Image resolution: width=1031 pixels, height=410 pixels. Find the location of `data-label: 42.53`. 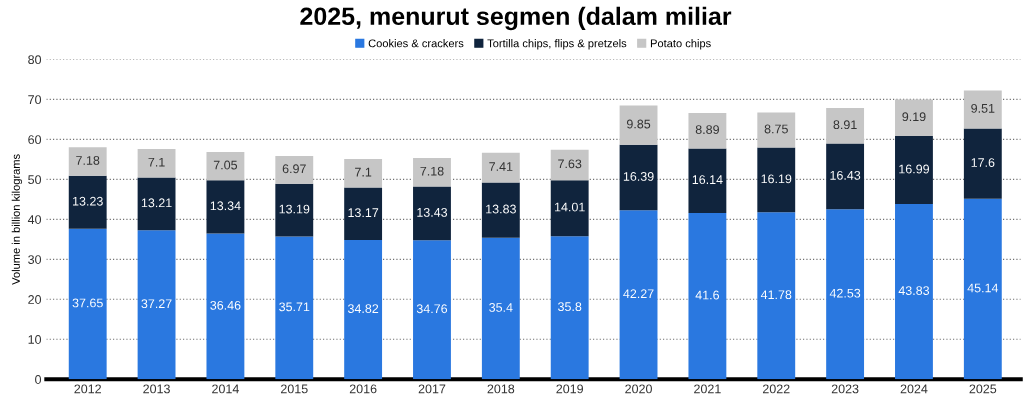

data-label: 42.53 is located at coordinates (845, 293).